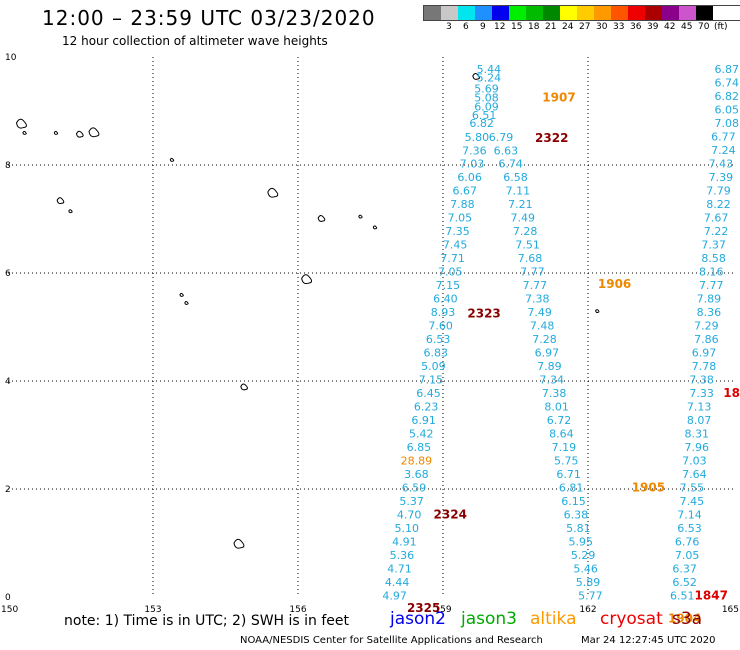  I want to click on legend-label: 27, so click(585, 27).